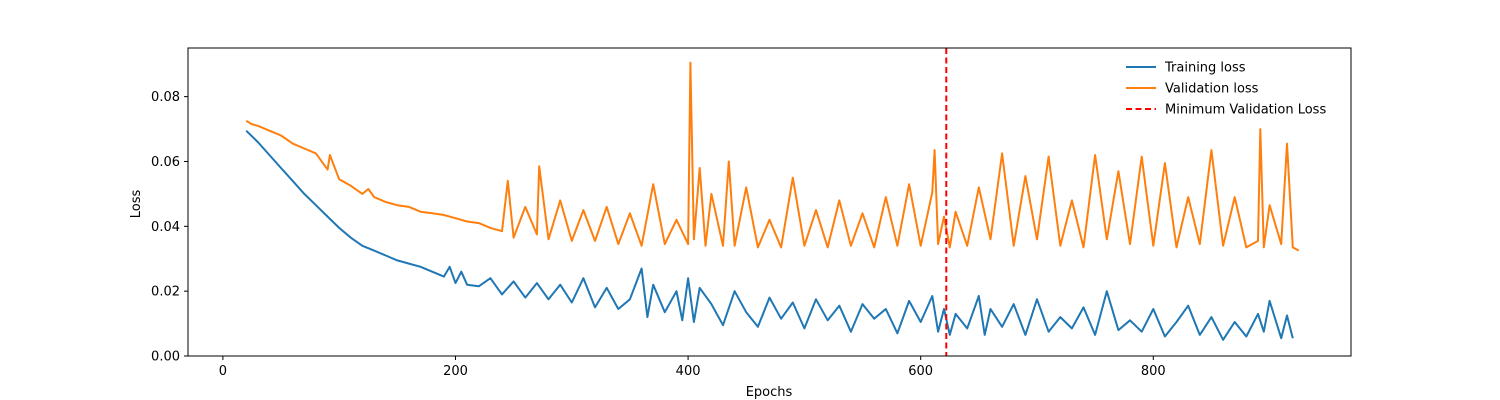 The width and height of the screenshot is (1500, 400). What do you see at coordinates (165, 292) in the screenshot?
I see `y-tick-label: 0.02` at bounding box center [165, 292].